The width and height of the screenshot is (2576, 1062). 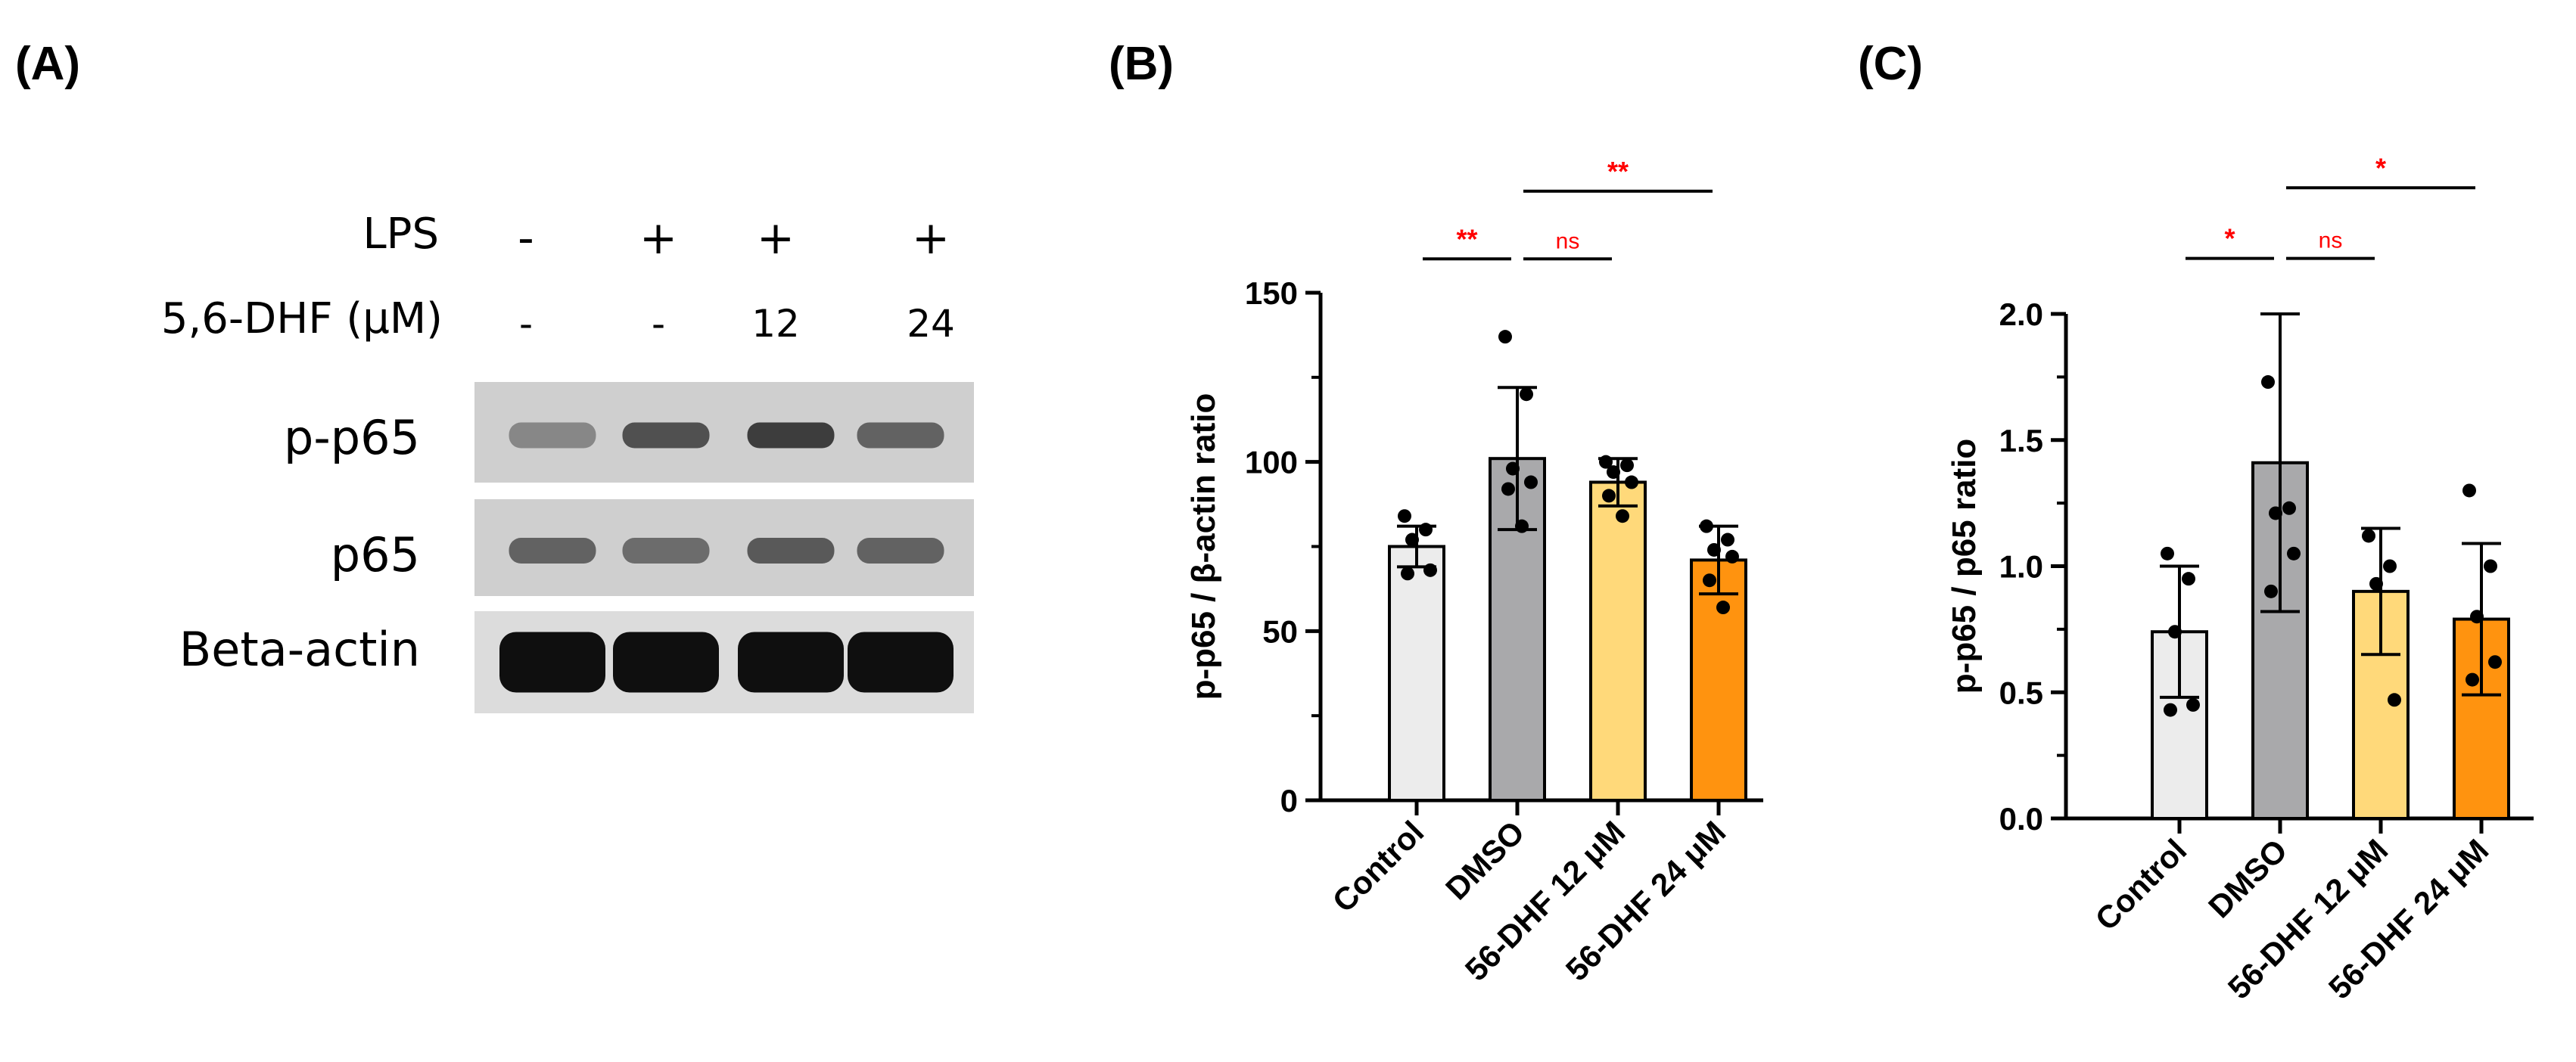 What do you see at coordinates (2021, 567) in the screenshot?
I see `y-tick-label: 1.0` at bounding box center [2021, 567].